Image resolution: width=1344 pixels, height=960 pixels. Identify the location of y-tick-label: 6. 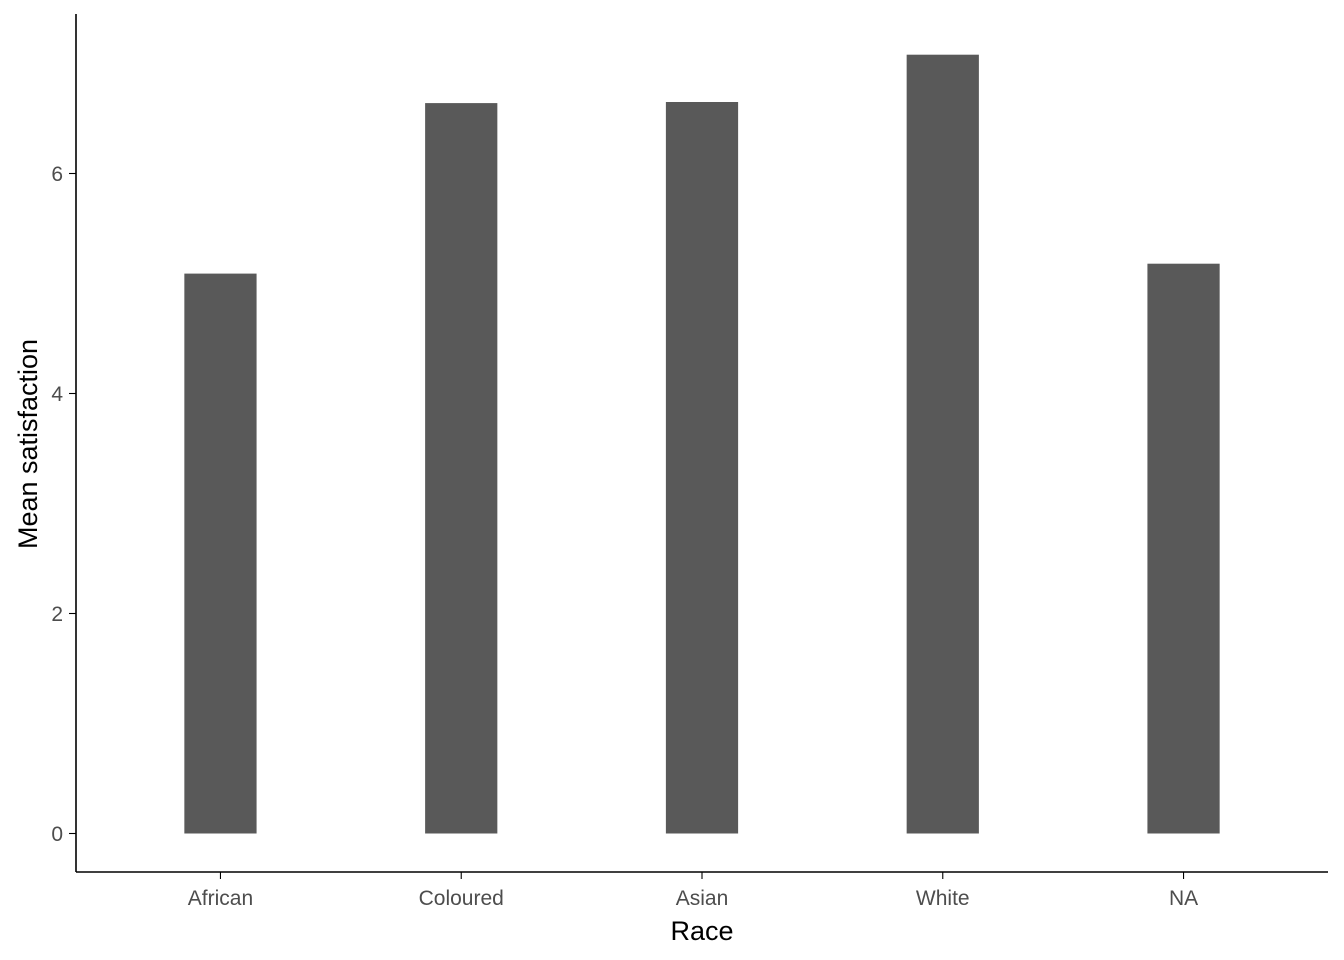
(57, 174).